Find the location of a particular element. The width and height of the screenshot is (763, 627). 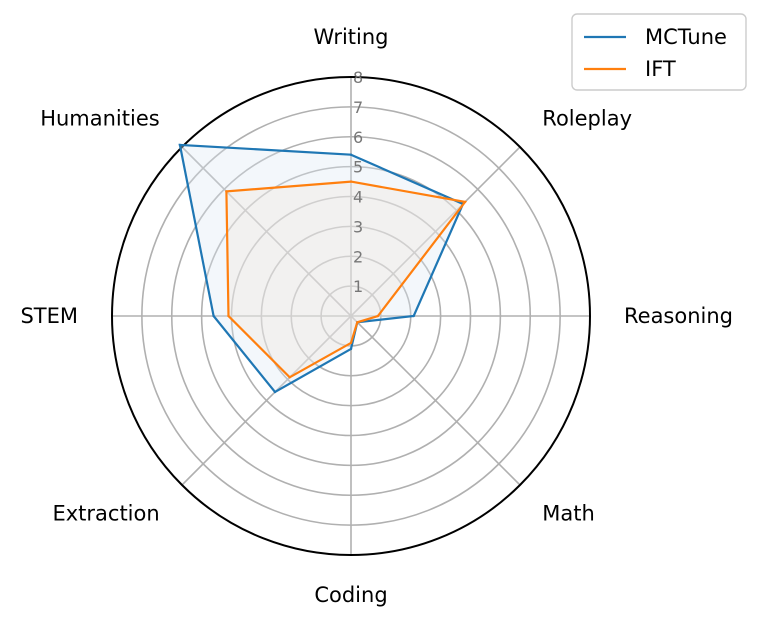

point-ift-stem is located at coordinates (228, 316).